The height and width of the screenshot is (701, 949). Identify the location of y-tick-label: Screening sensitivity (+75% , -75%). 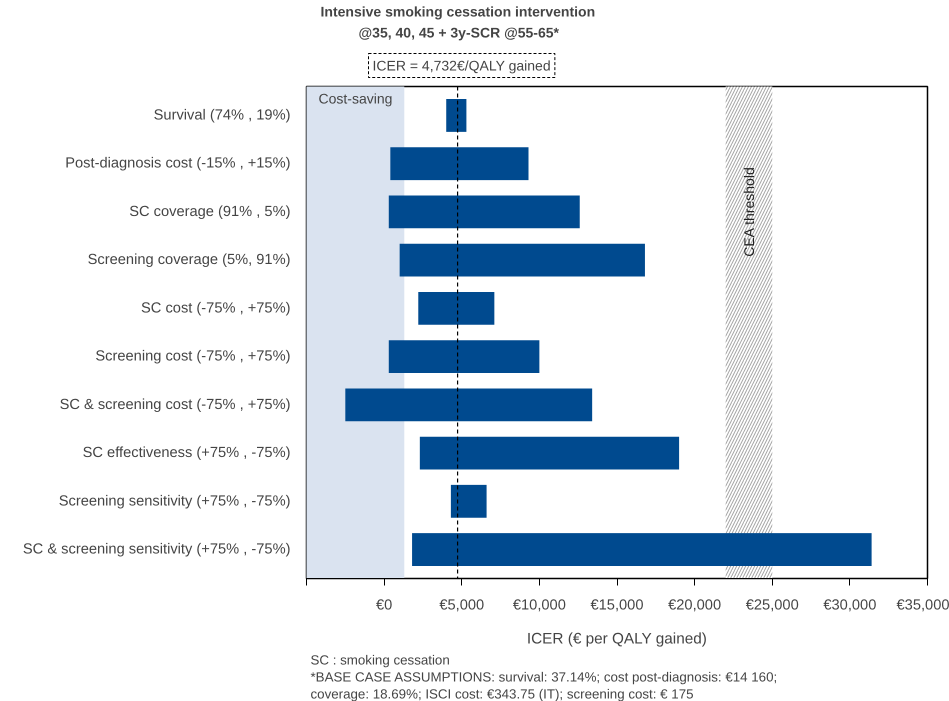
(174, 501).